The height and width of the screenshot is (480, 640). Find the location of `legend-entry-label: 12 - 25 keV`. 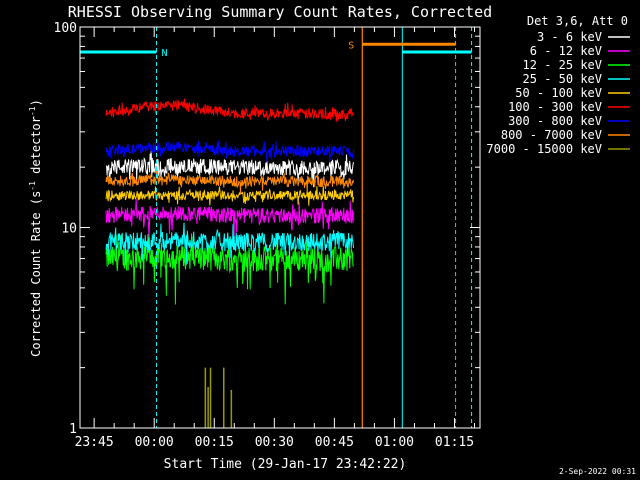

legend-entry-label: 12 - 25 keV is located at coordinates (562, 65).